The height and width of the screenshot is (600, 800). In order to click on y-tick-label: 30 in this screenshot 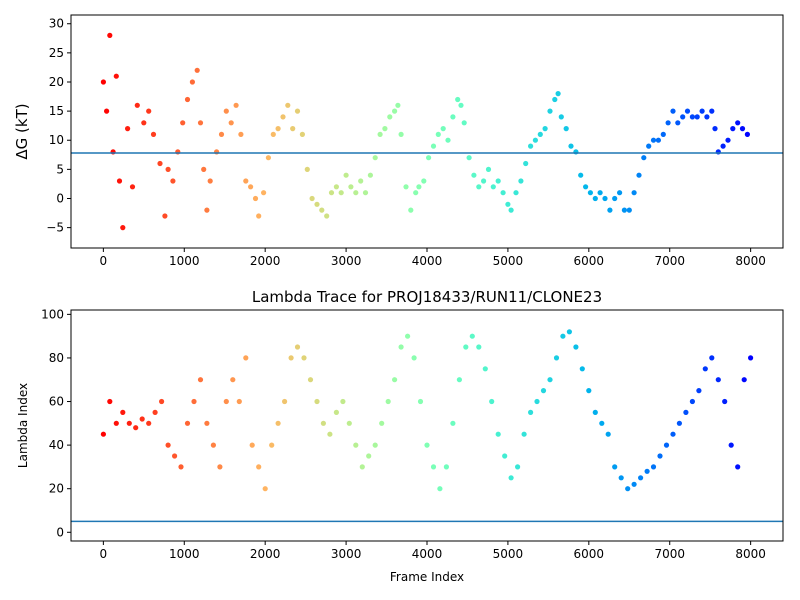, I will do `click(56, 24)`.